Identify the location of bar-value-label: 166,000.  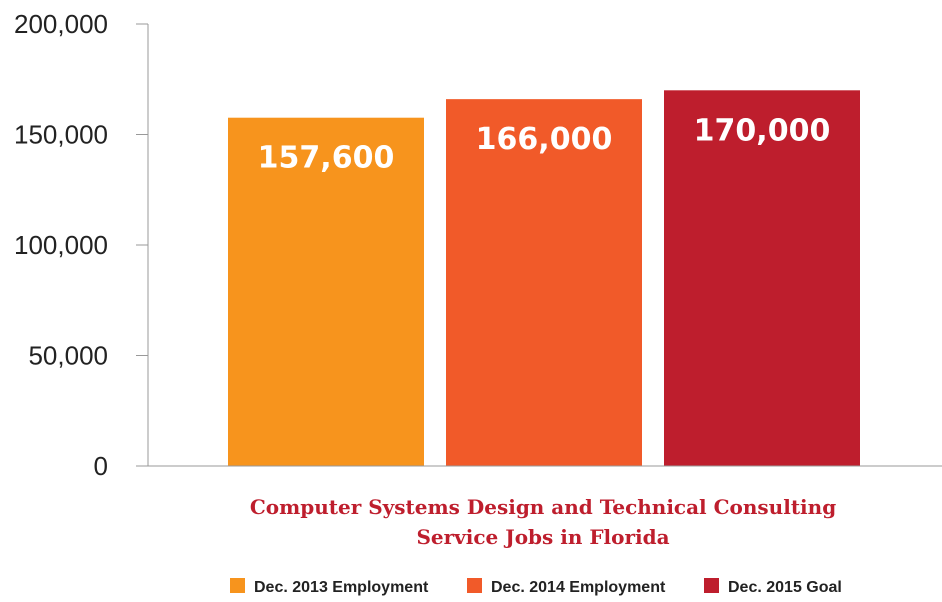
(544, 139).